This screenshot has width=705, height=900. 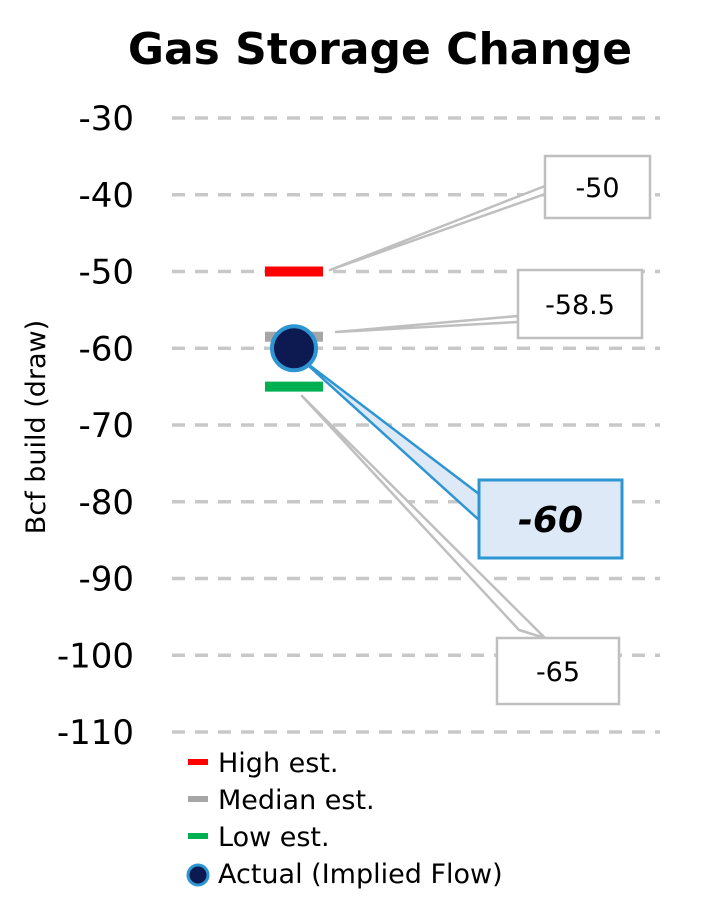 What do you see at coordinates (106, 273) in the screenshot?
I see `y-tick-label: -50` at bounding box center [106, 273].